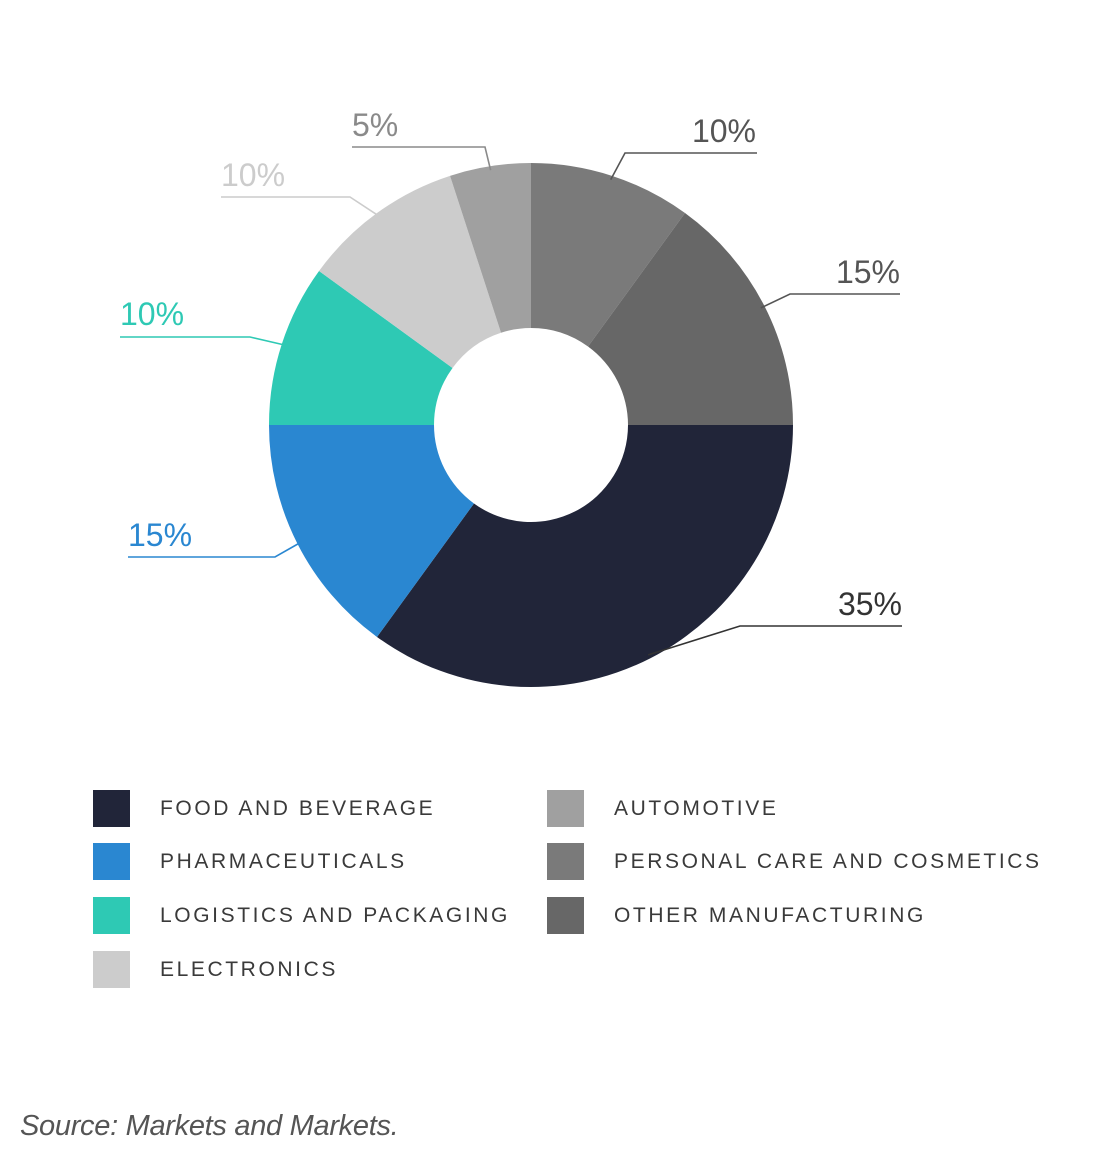  I want to click on legend-item-food-and-beverage: FOOD AND BEVERAGE, so click(264, 808).